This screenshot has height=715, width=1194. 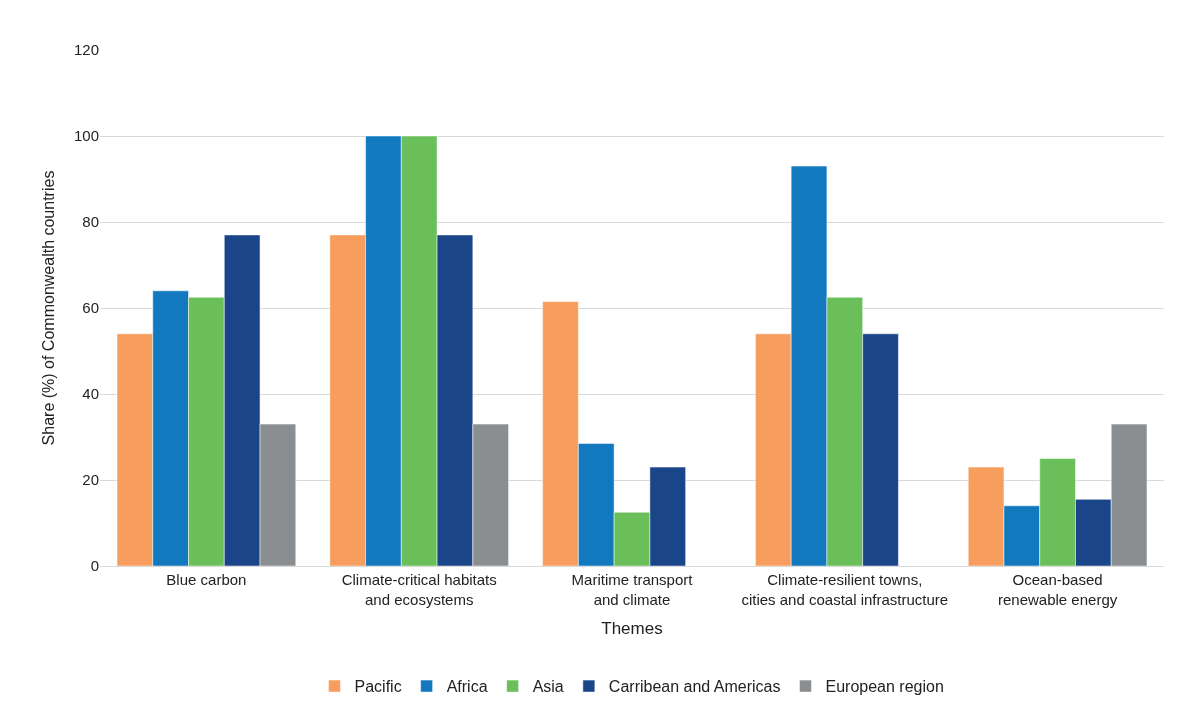 What do you see at coordinates (467, 687) in the screenshot?
I see `legend-label: Africa` at bounding box center [467, 687].